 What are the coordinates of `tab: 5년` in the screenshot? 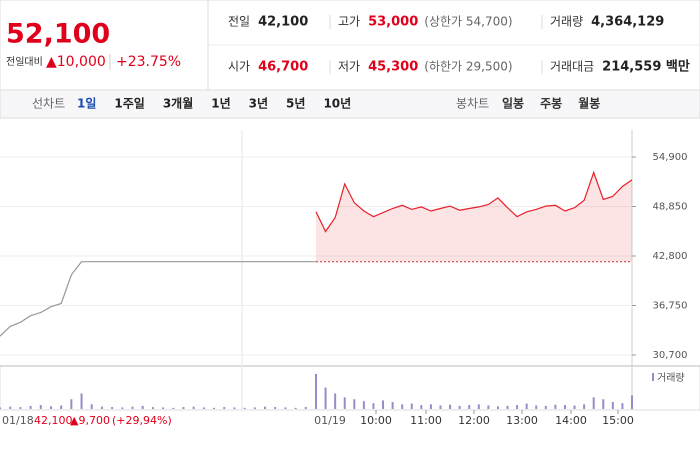 It's located at (295, 104).